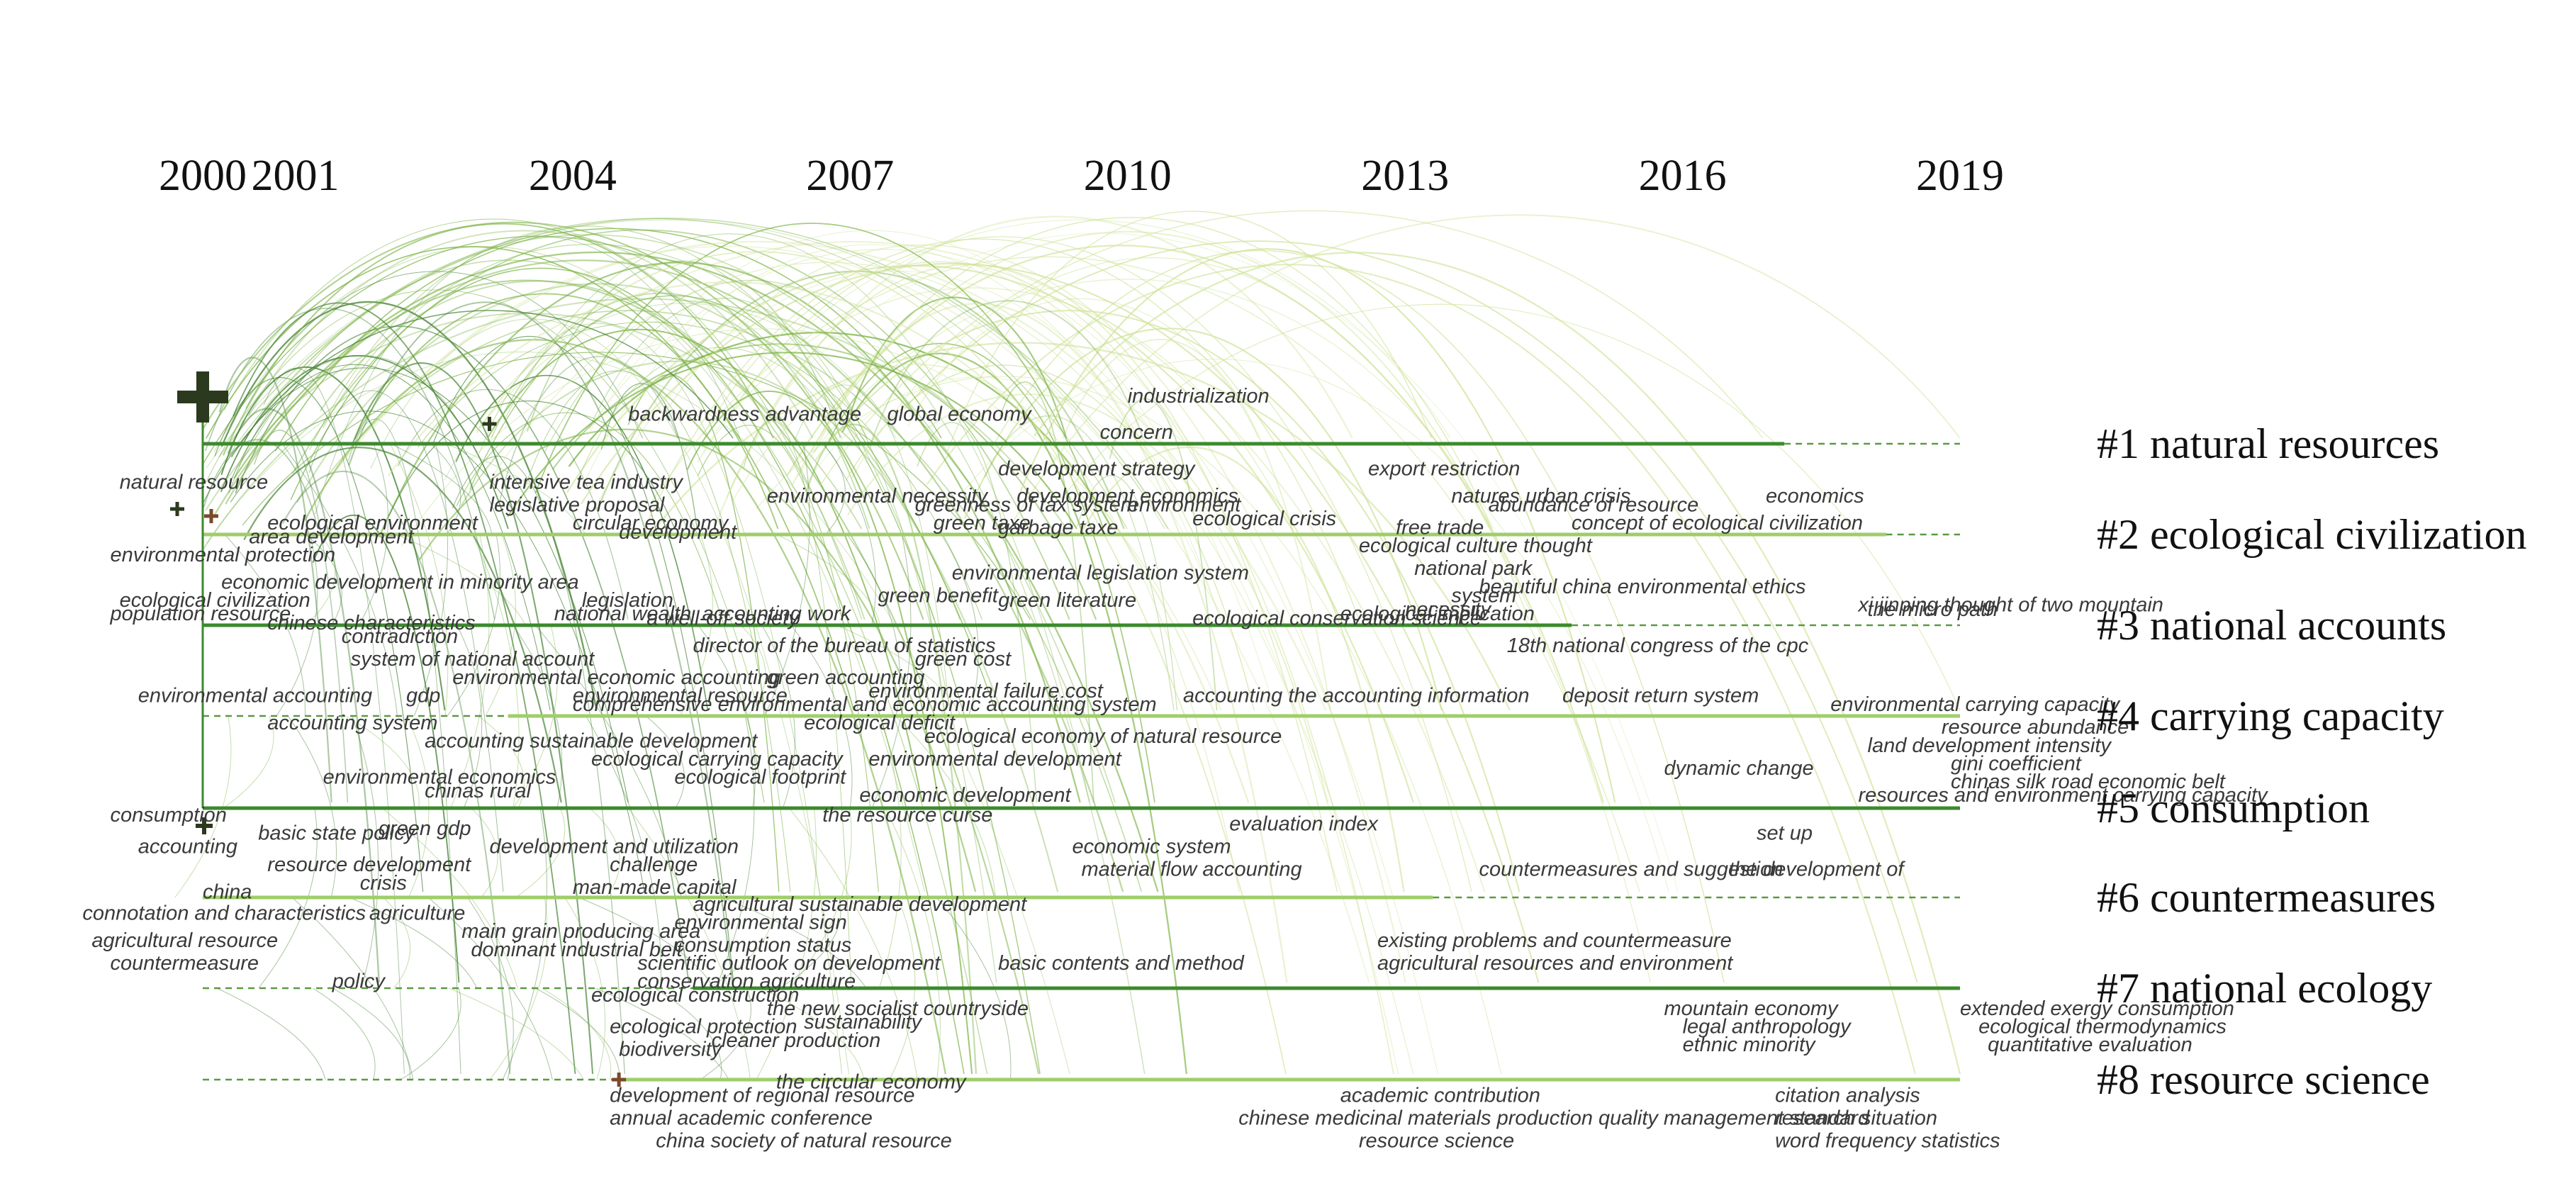 Image resolution: width=2576 pixels, height=1181 pixels. What do you see at coordinates (2264, 988) in the screenshot?
I see `cluster-label: #7 national ecology` at bounding box center [2264, 988].